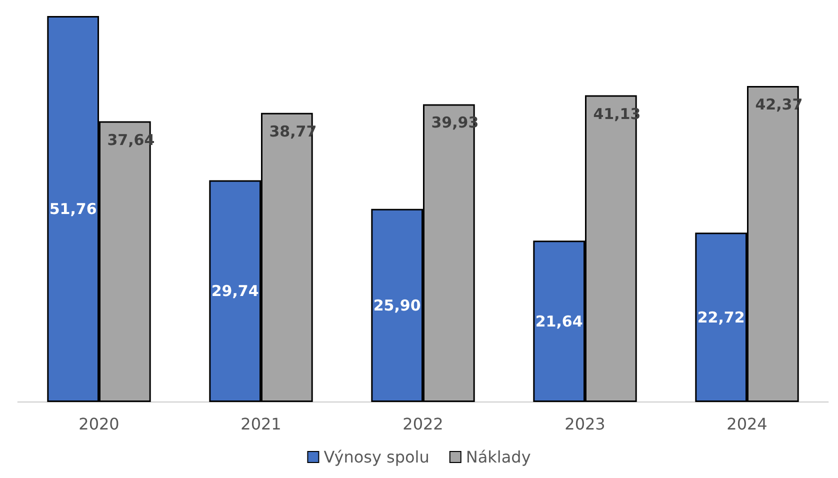 This screenshot has width=838, height=478. What do you see at coordinates (585, 424) in the screenshot?
I see `x-tick-label: 2023` at bounding box center [585, 424].